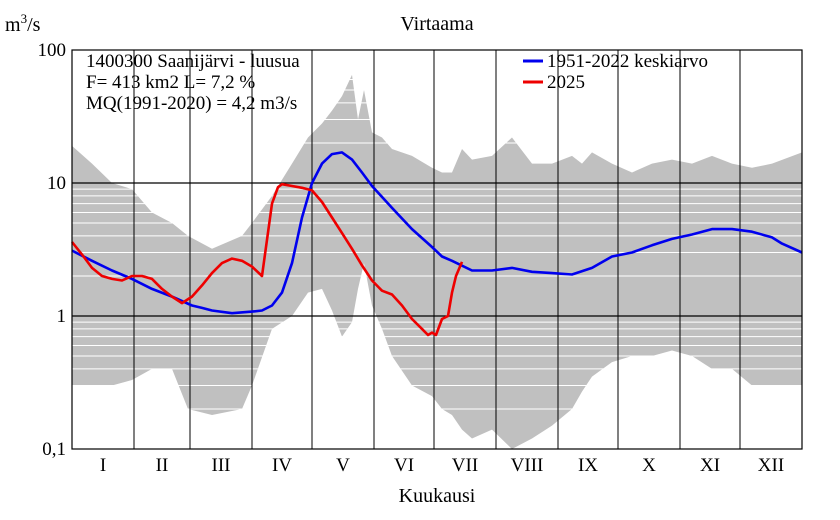 The image size is (840, 520). I want to click on month-label: VII, so click(465, 465).